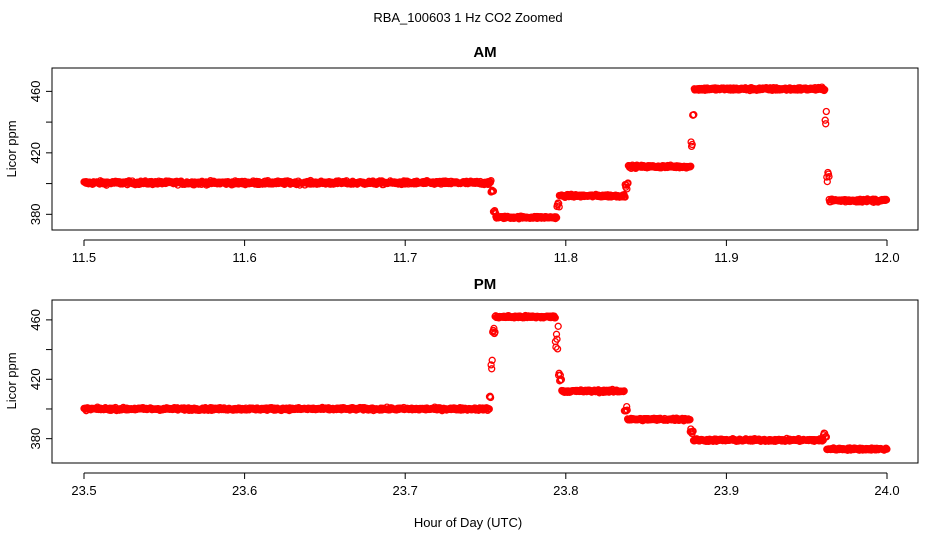 This screenshot has height=540, width=936. Describe the element at coordinates (35, 214) in the screenshot. I see `am-y-tick-label: 380` at that location.